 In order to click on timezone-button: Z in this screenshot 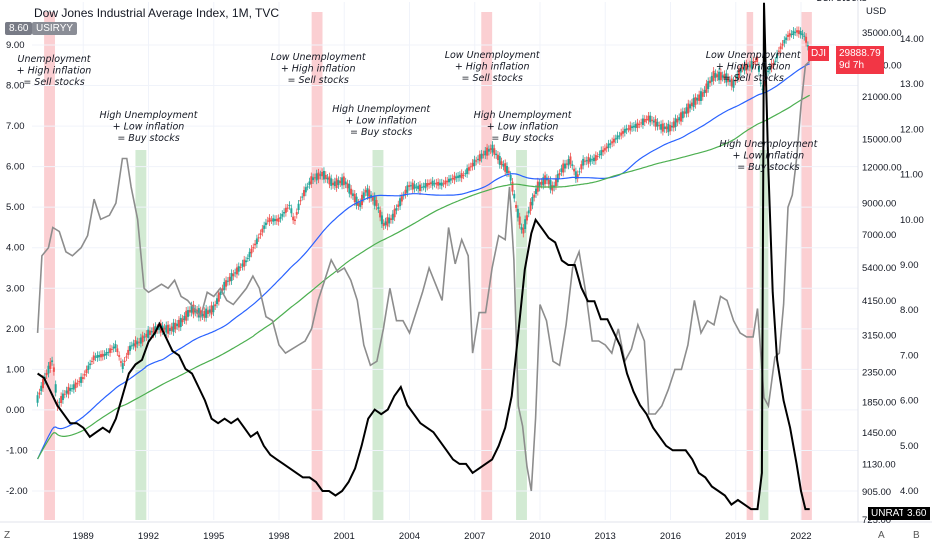, I will do `click(7, 535)`.